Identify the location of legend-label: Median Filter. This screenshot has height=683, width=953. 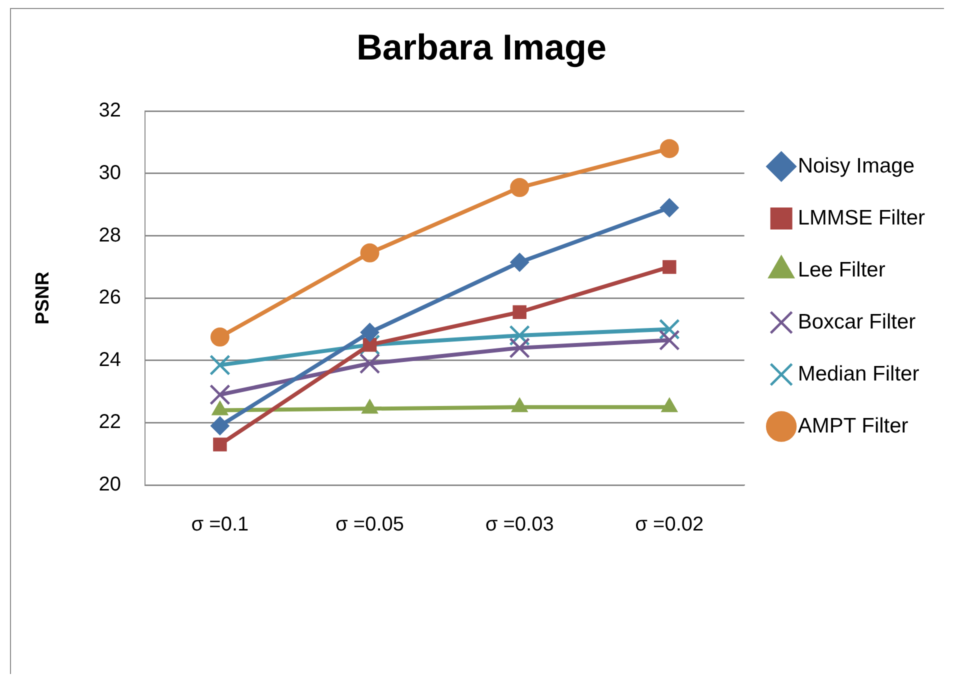
(859, 374).